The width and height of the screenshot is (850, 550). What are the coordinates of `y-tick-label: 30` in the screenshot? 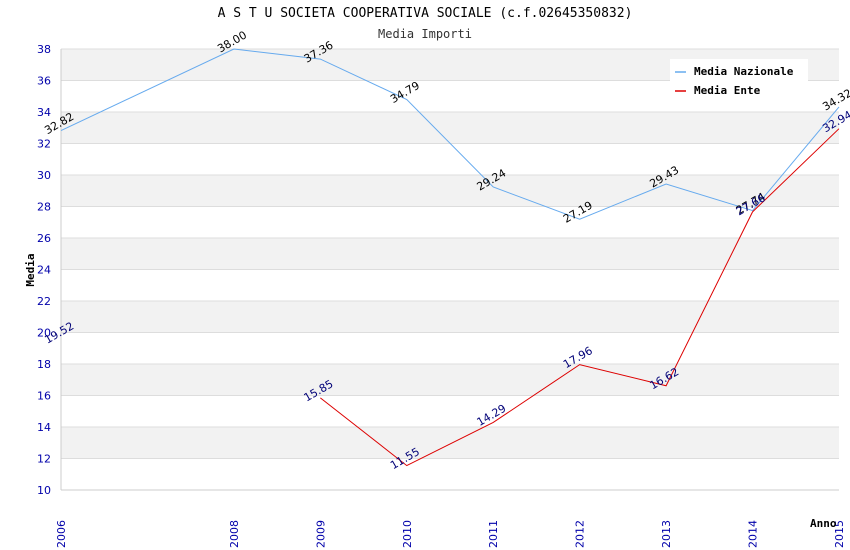 It's located at (44, 175).